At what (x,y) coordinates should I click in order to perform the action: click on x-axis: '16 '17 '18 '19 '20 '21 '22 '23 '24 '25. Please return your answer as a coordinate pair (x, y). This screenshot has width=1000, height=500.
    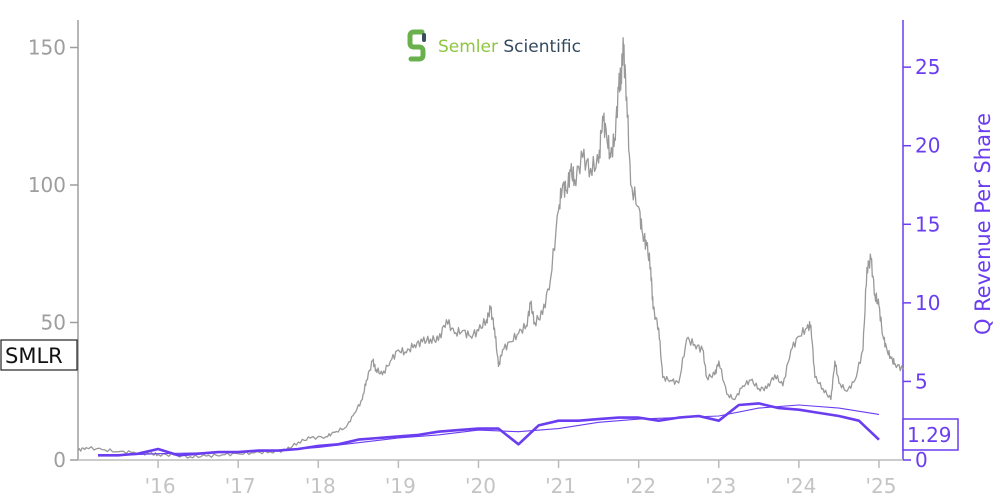
    Looking at the image, I should click on (490, 478).